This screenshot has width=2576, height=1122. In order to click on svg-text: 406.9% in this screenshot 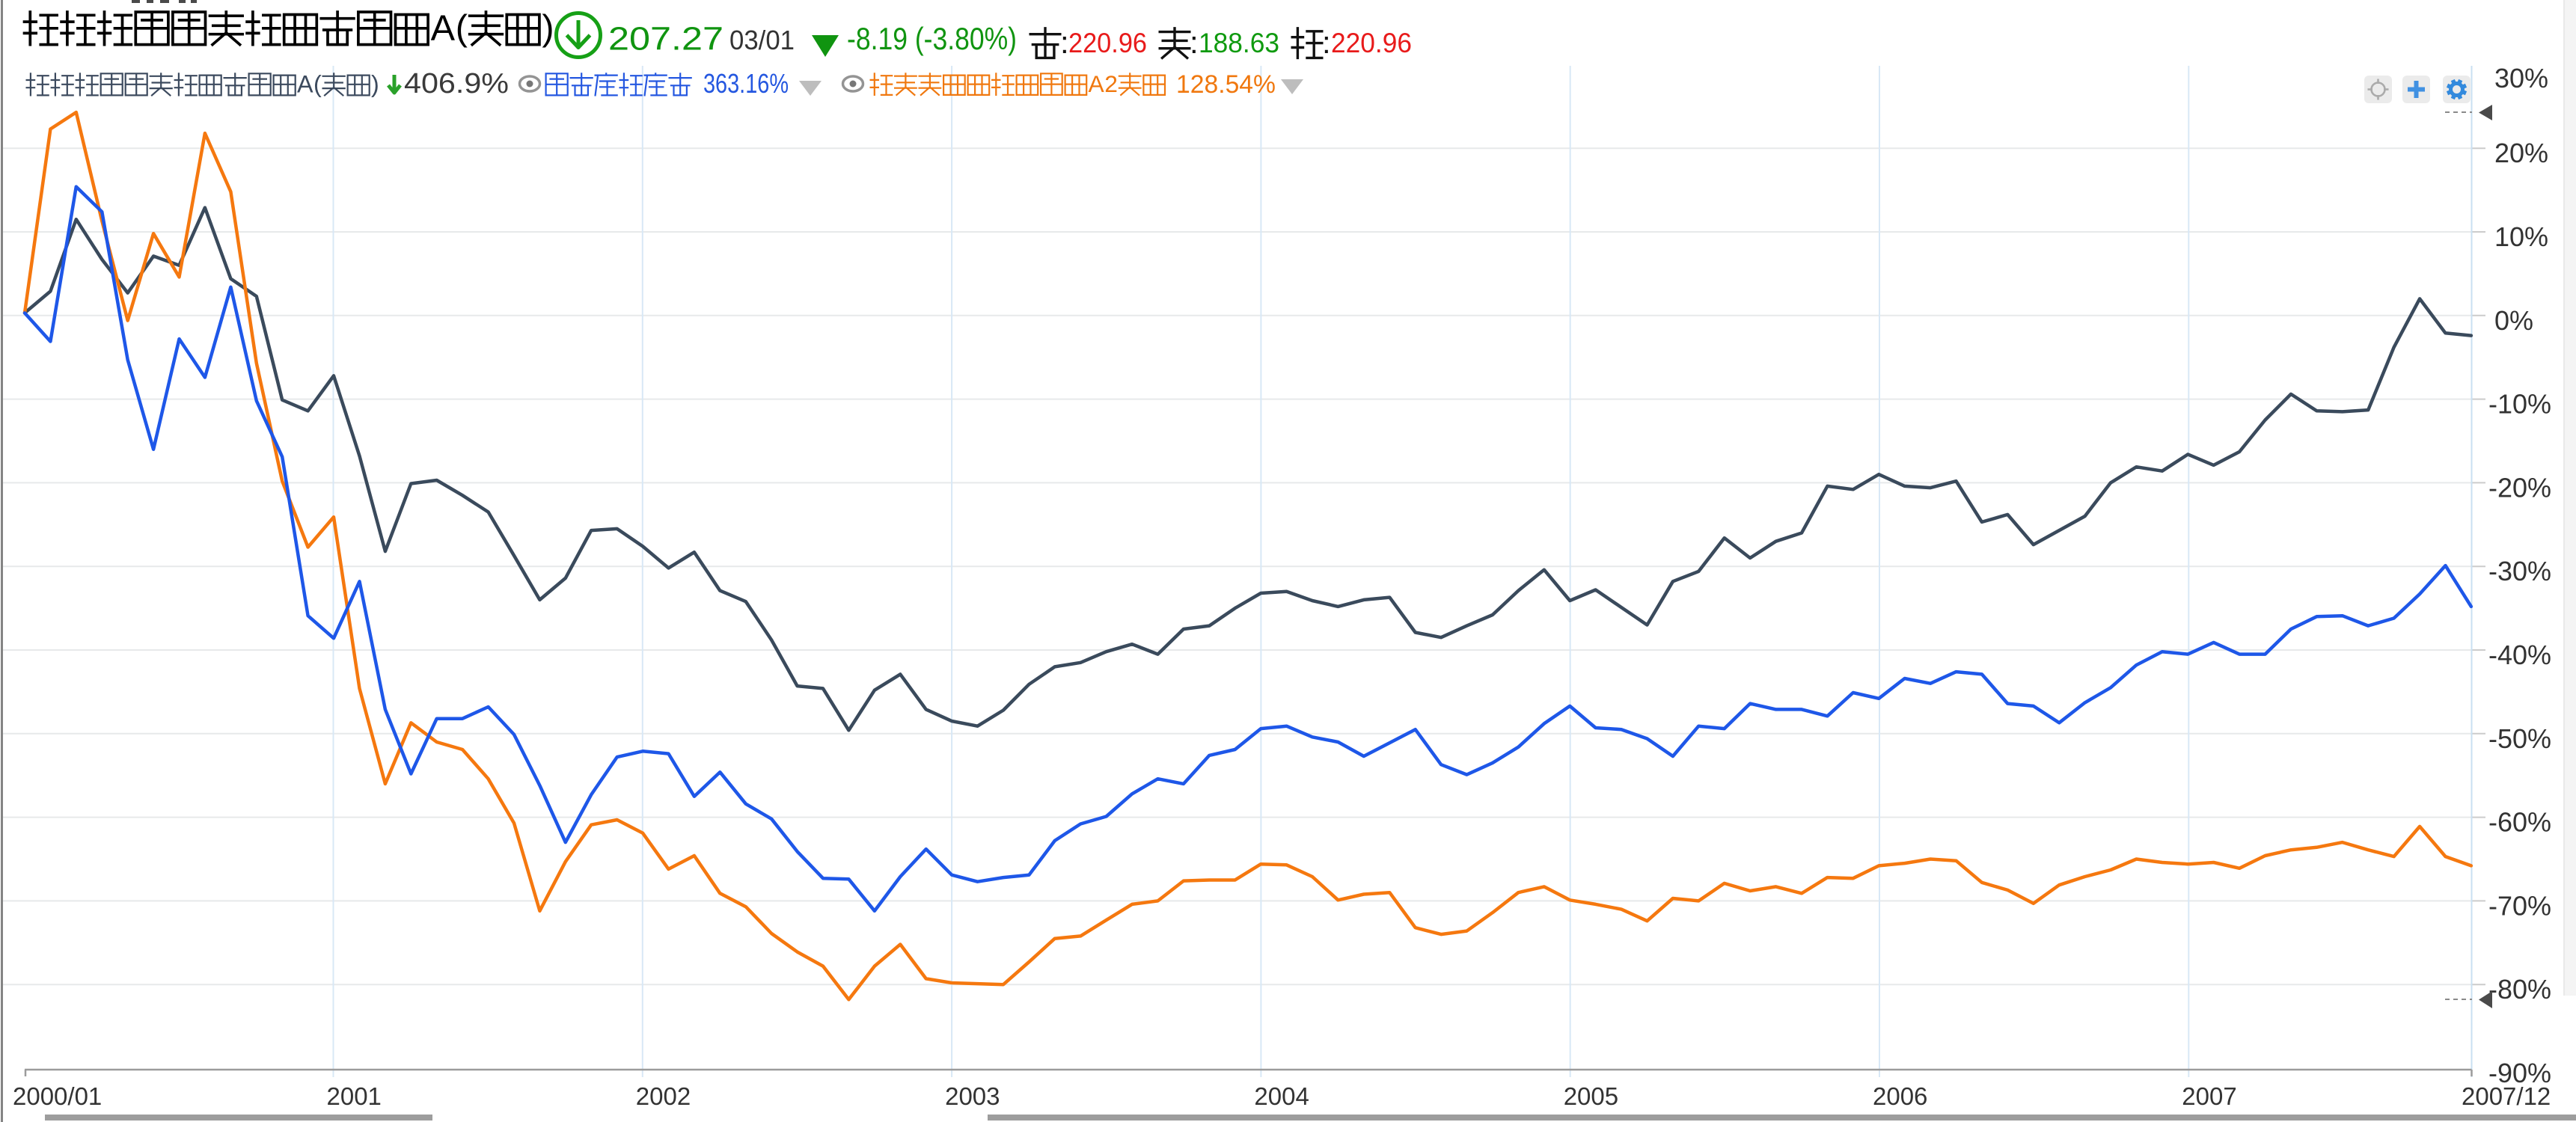, I will do `click(456, 83)`.